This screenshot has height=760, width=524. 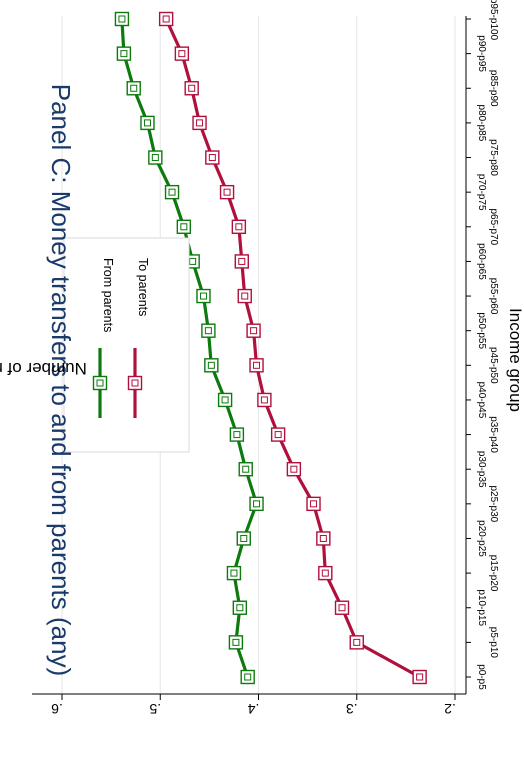 I want to click on category-tick-label: p90-p95, so click(x=481, y=53).